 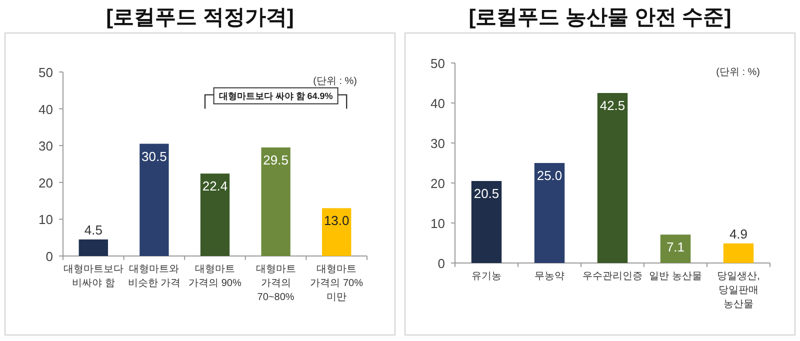 What do you see at coordinates (337, 220) in the screenshot?
I see `data-label: 13.0` at bounding box center [337, 220].